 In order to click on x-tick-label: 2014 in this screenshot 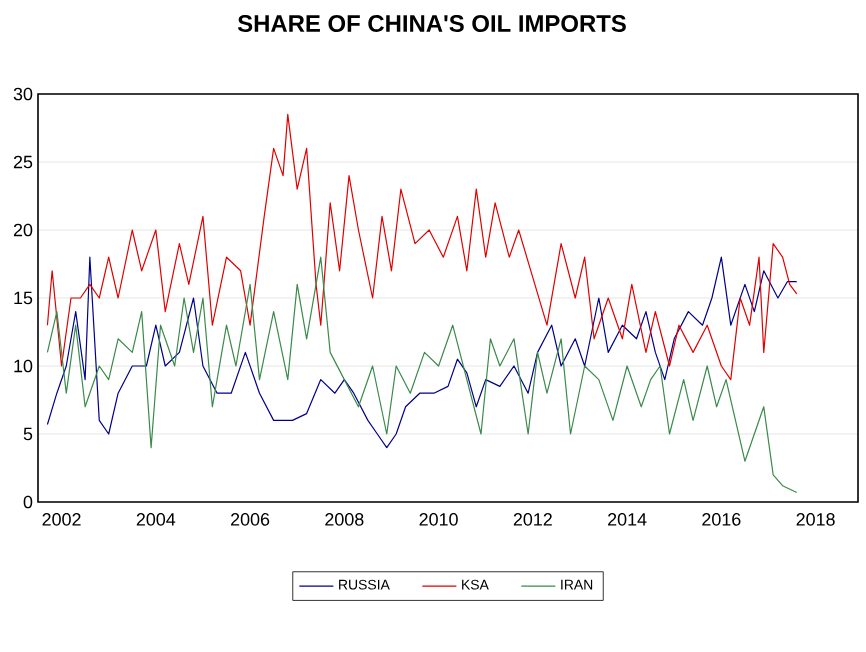, I will do `click(627, 519)`.